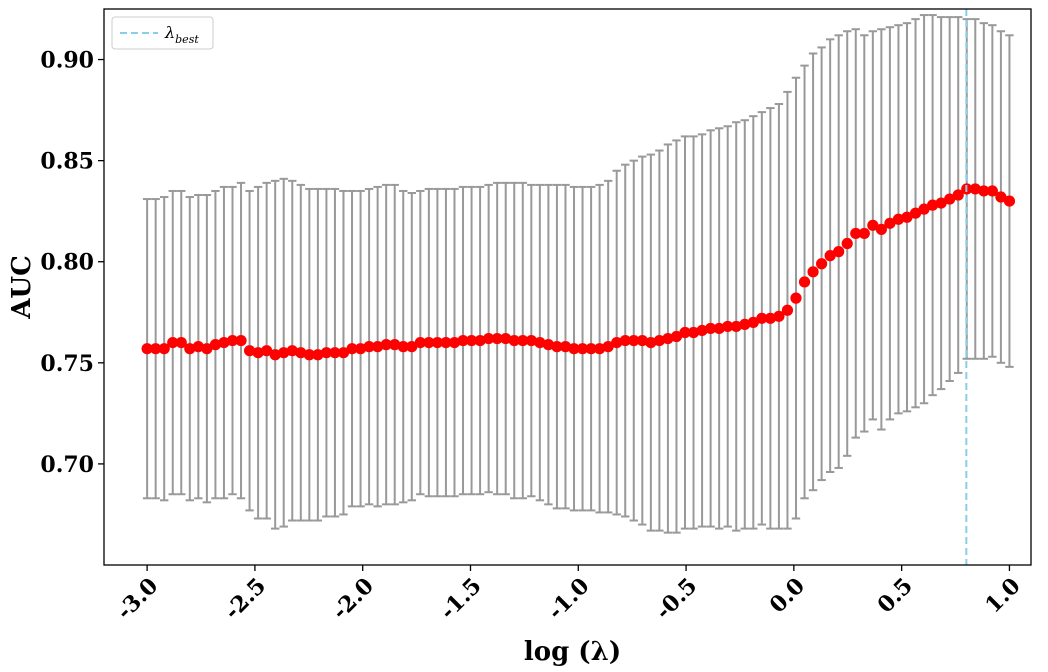 This screenshot has width=1048, height=672. I want to click on y-axis-label: AUC, so click(22, 287).